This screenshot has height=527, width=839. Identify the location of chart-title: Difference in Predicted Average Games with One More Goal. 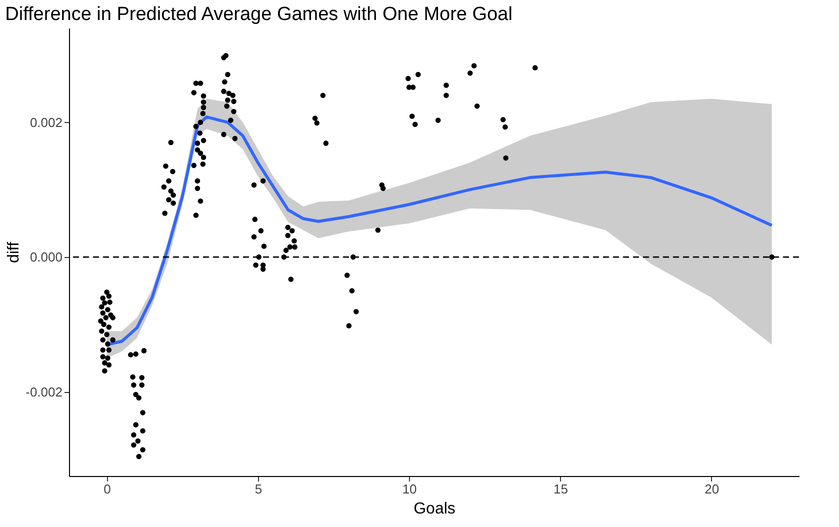
(258, 14).